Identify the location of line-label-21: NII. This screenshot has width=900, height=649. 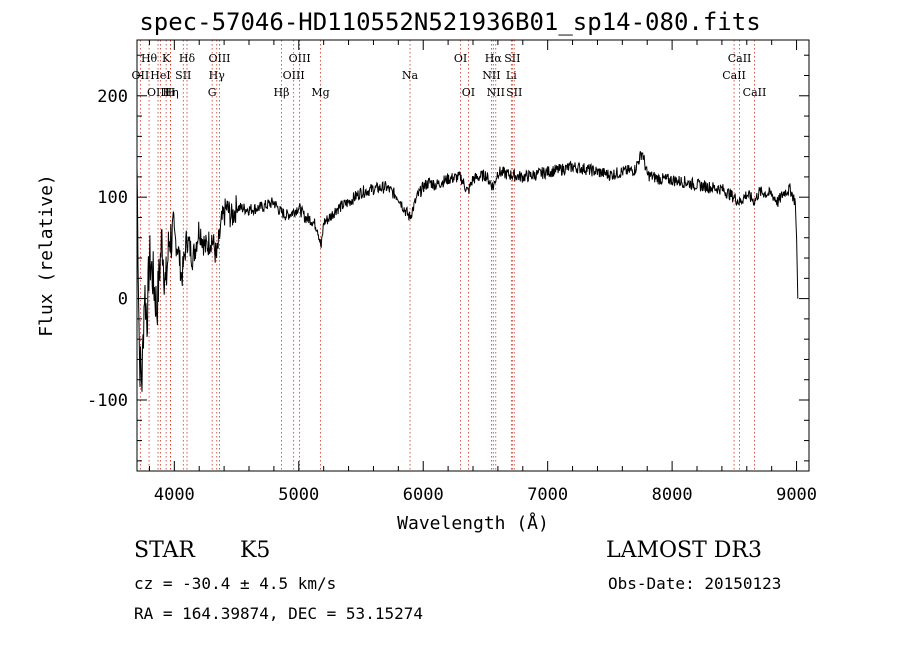
(496, 92).